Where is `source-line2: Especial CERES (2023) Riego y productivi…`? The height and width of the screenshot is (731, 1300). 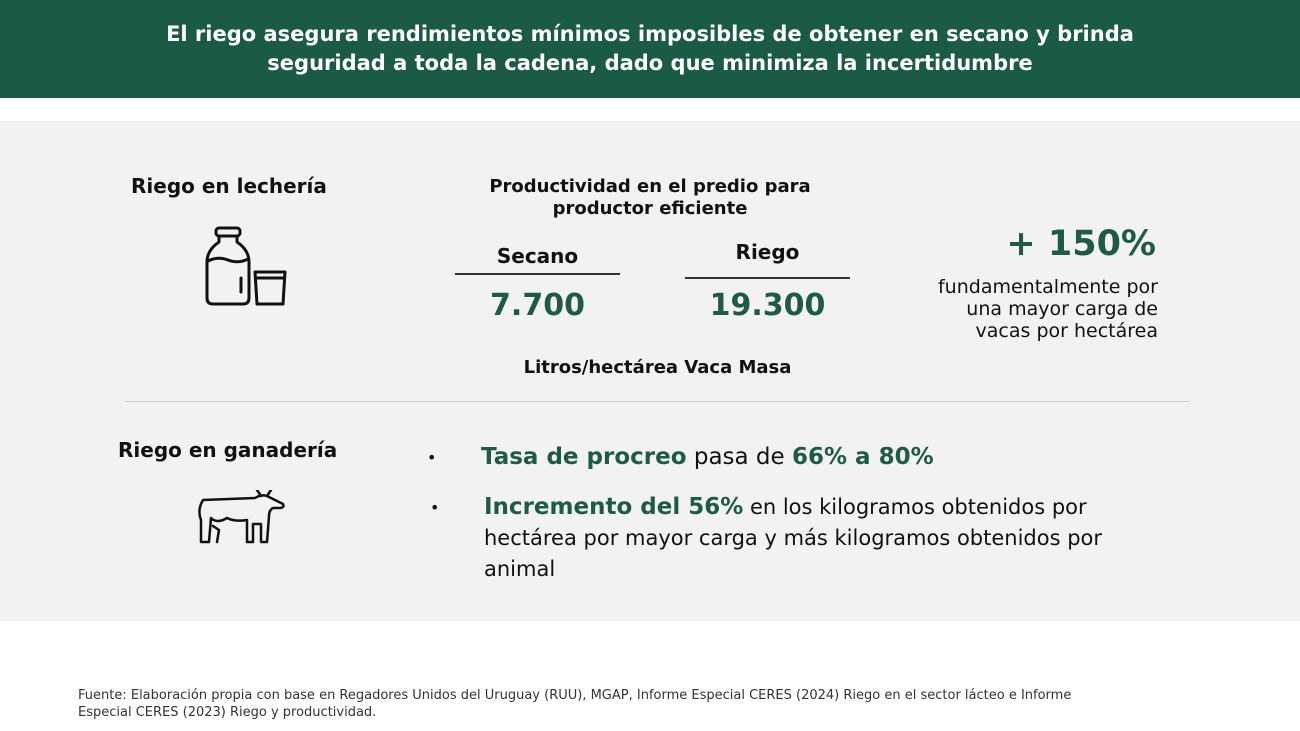
source-line2: Especial CERES (2023) Riego y productivi… is located at coordinates (227, 712).